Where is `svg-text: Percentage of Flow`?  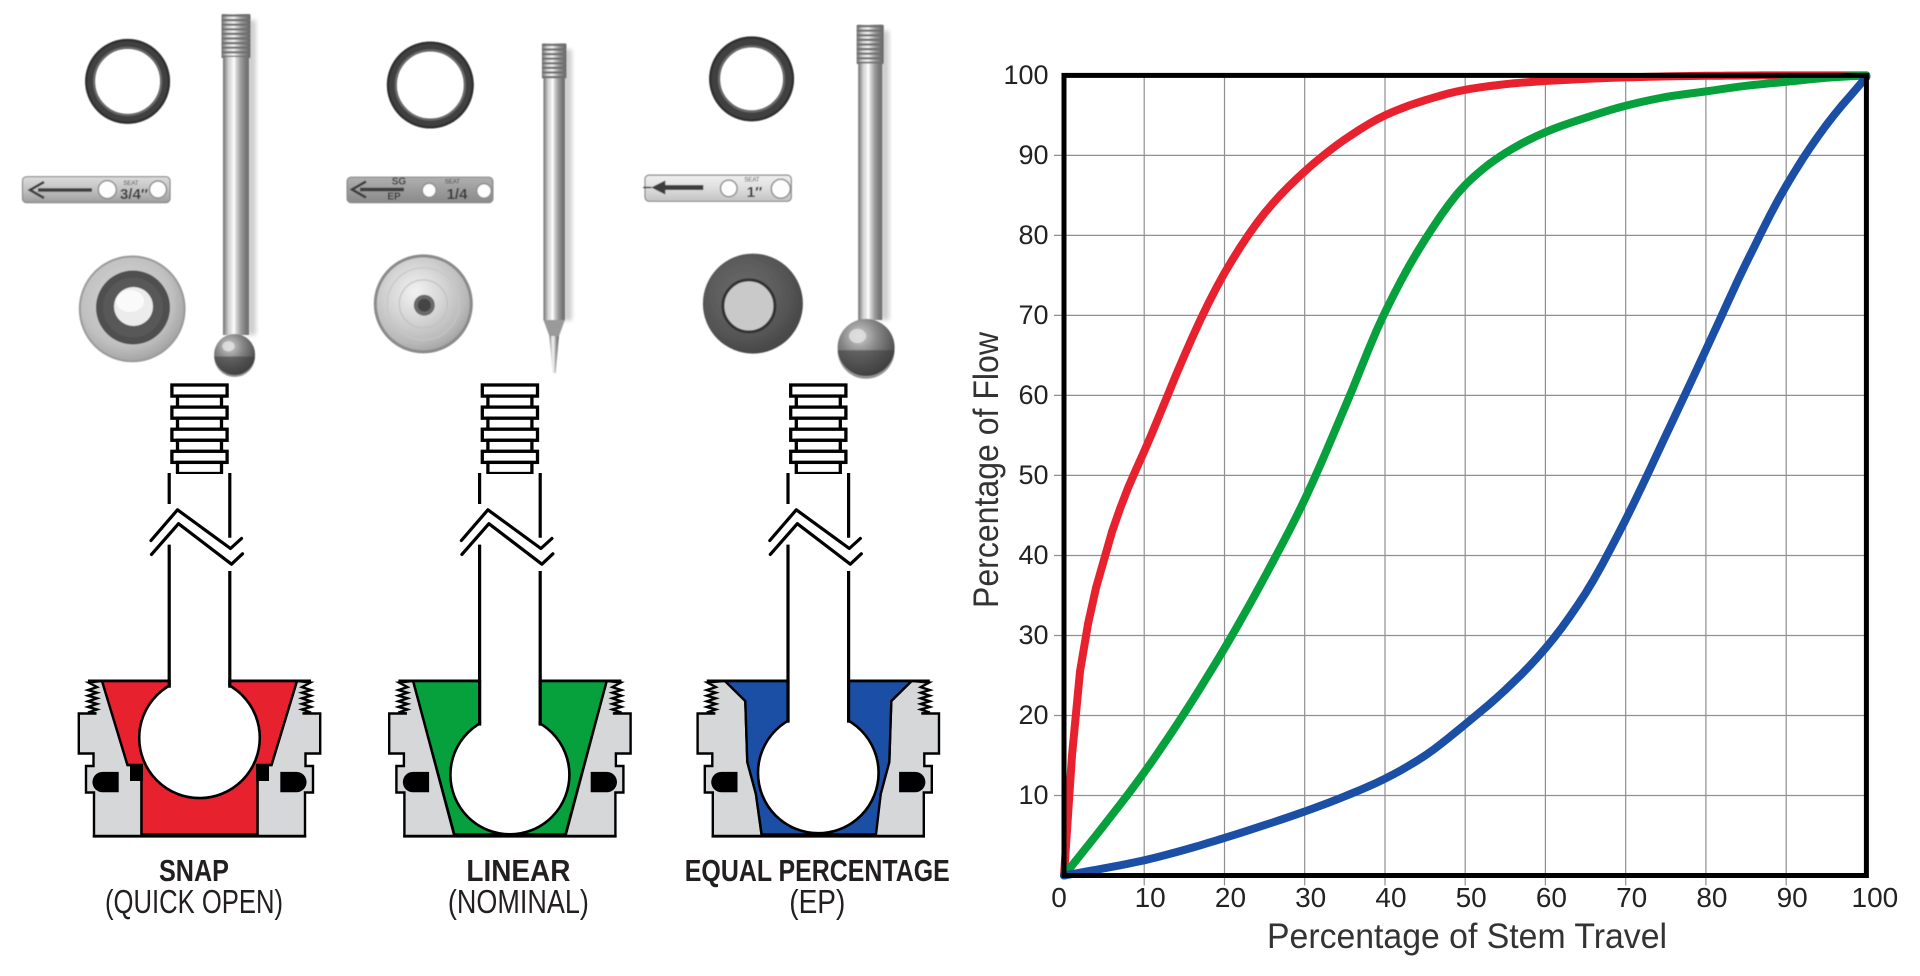
svg-text: Percentage of Flow is located at coordinates (986, 469).